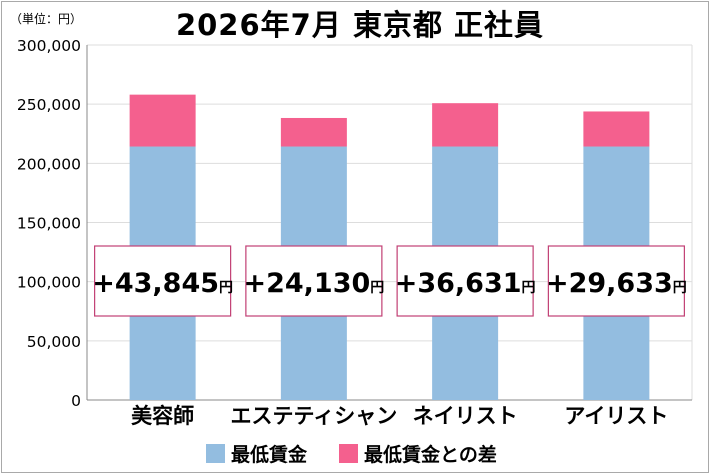 The width and height of the screenshot is (712, 476). I want to click on diff-label: +43,845円, so click(162, 283).